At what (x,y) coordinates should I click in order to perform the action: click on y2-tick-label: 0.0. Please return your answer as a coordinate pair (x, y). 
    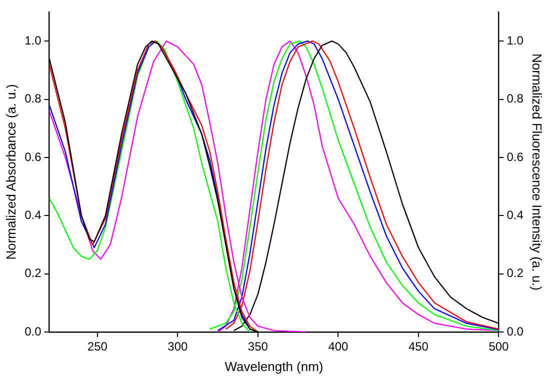
    Looking at the image, I should click on (515, 331).